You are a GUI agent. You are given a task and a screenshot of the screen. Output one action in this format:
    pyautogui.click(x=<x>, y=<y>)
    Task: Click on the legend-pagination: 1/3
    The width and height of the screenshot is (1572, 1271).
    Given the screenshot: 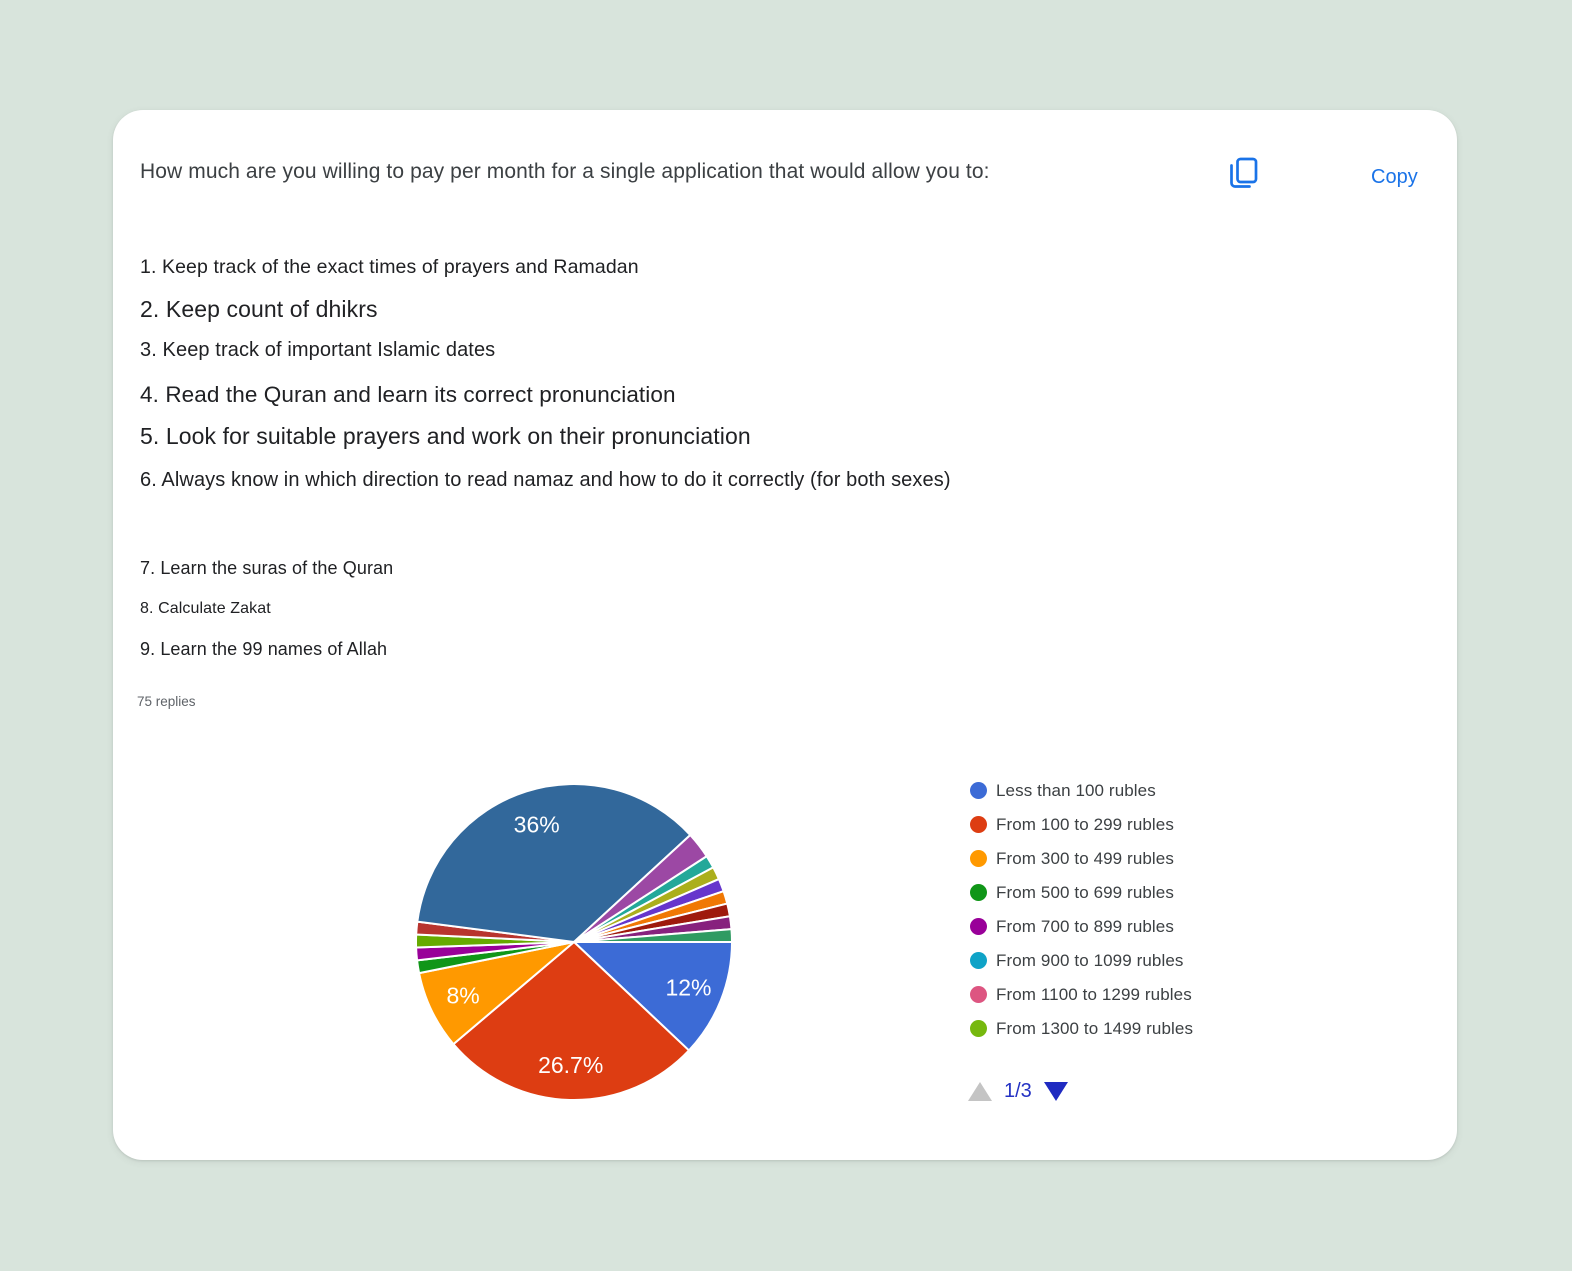 What is the action you would take?
    pyautogui.click(x=1018, y=1091)
    